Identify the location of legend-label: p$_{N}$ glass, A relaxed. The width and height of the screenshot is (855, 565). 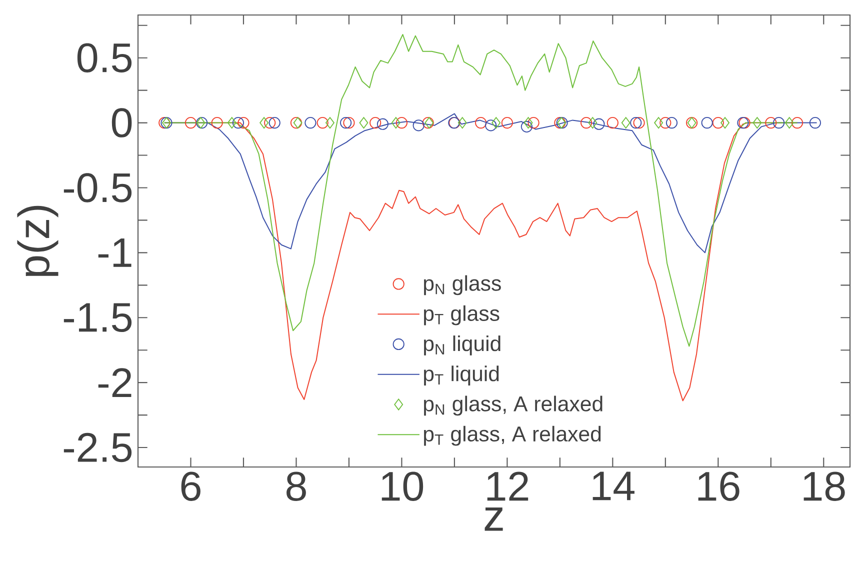
(513, 406).